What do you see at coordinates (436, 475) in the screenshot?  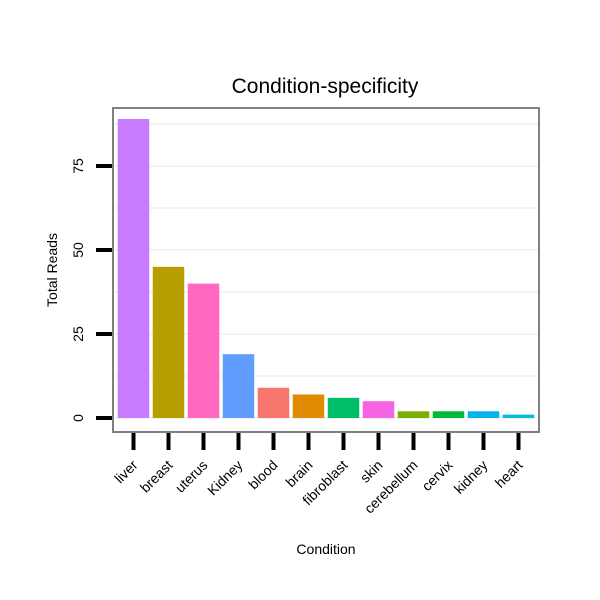 I see `x-tick-label-cervix: cervix` at bounding box center [436, 475].